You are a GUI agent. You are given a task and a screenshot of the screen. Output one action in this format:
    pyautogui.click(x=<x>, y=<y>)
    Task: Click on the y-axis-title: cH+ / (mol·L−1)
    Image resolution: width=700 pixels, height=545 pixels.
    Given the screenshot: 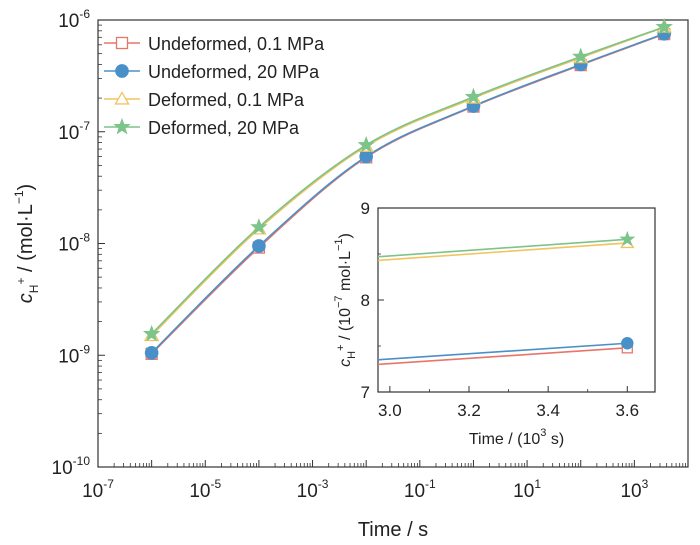 What is the action you would take?
    pyautogui.click(x=26, y=243)
    